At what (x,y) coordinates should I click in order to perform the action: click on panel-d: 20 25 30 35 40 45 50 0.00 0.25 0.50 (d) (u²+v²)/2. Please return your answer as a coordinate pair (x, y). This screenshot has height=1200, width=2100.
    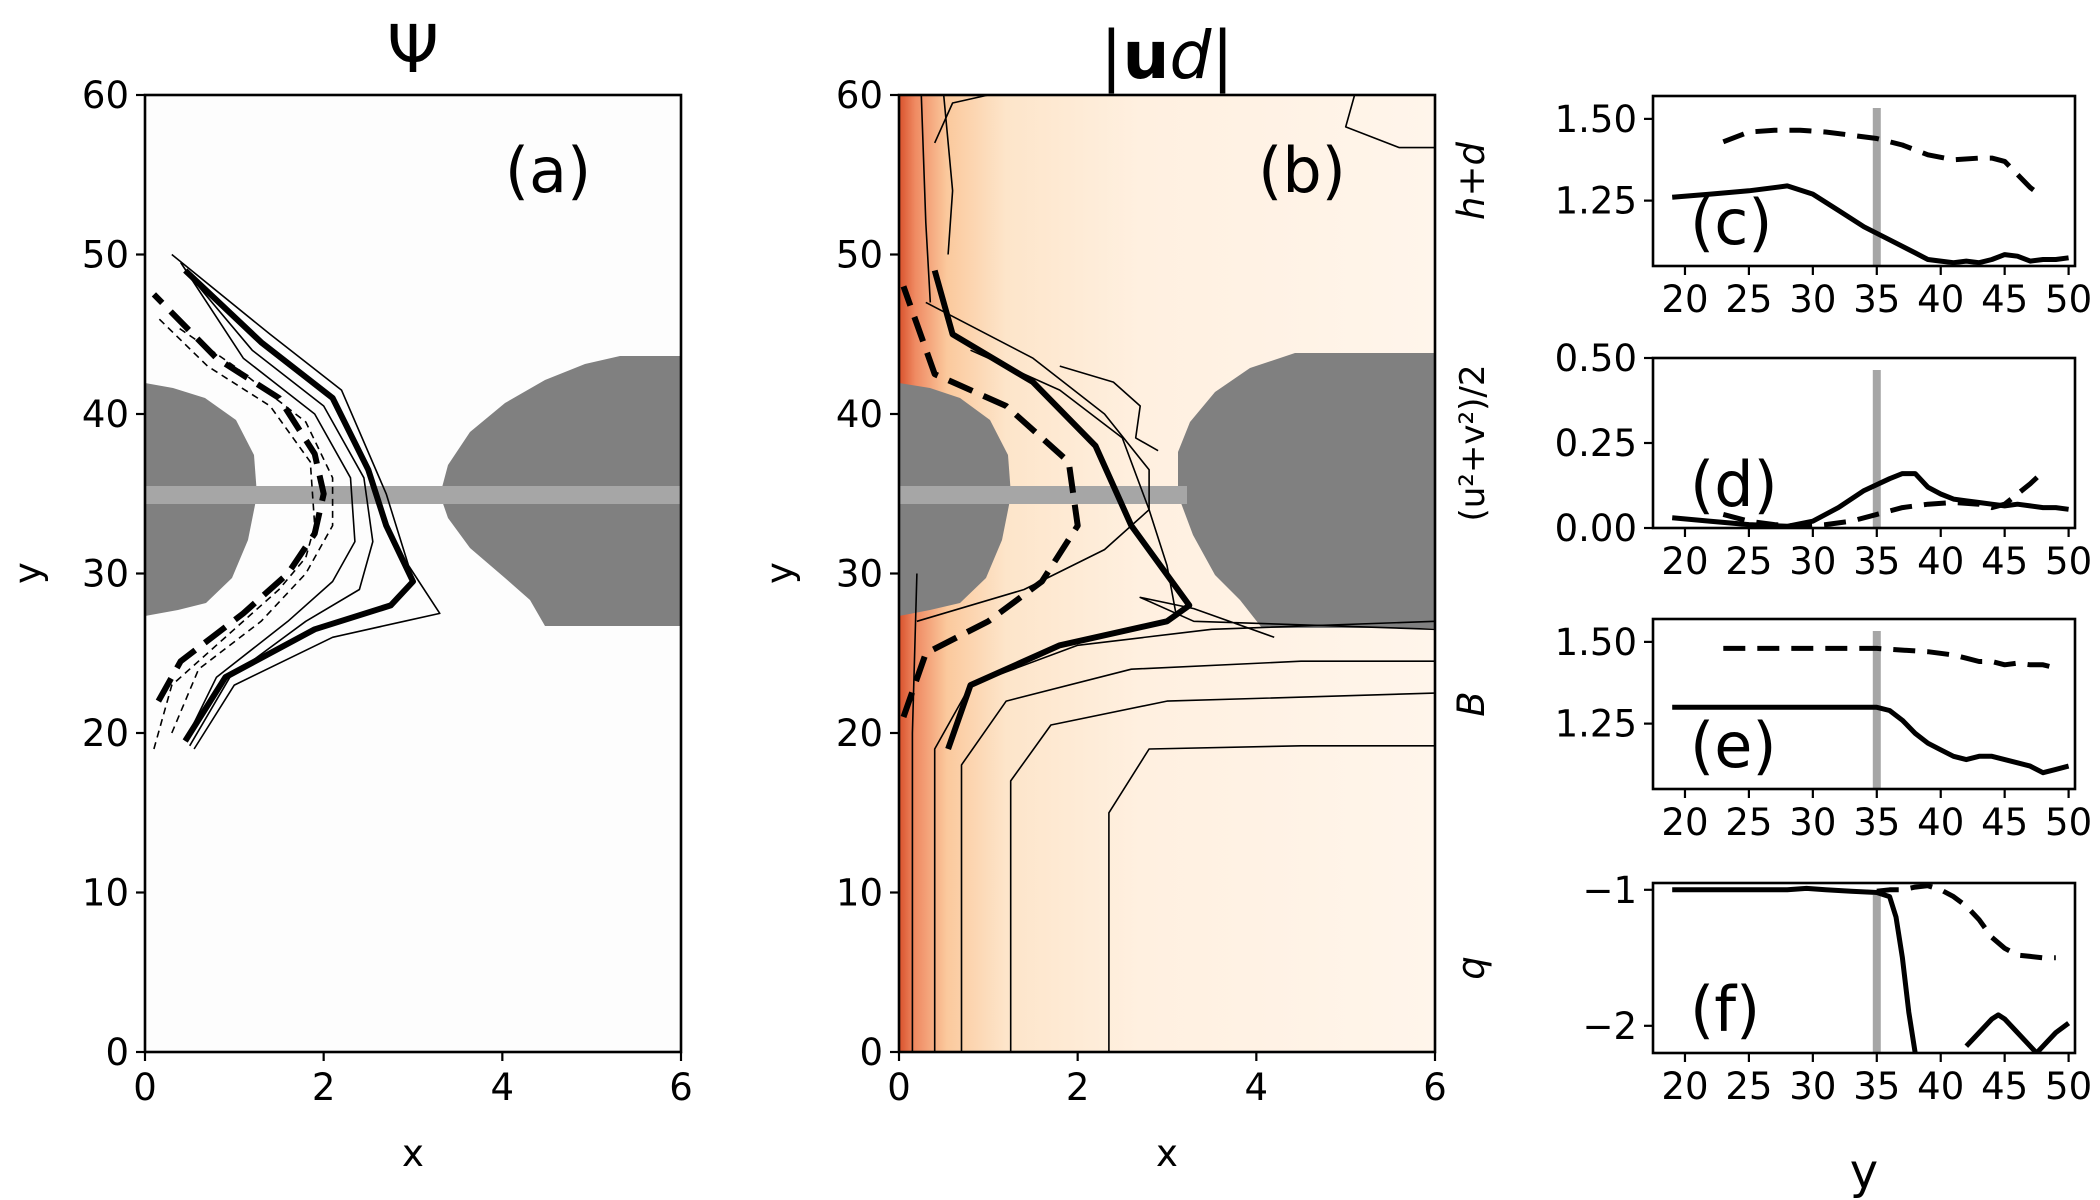
    Looking at the image, I should click on (1772, 460).